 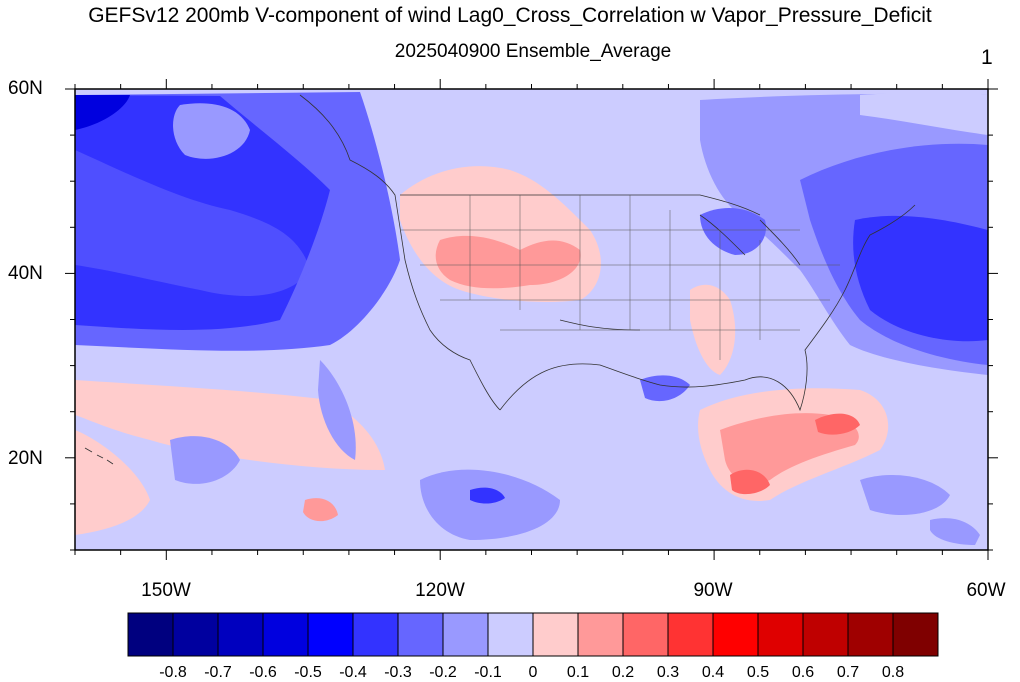 I want to click on colorbar-tick-label: 0.6, so click(x=803, y=672).